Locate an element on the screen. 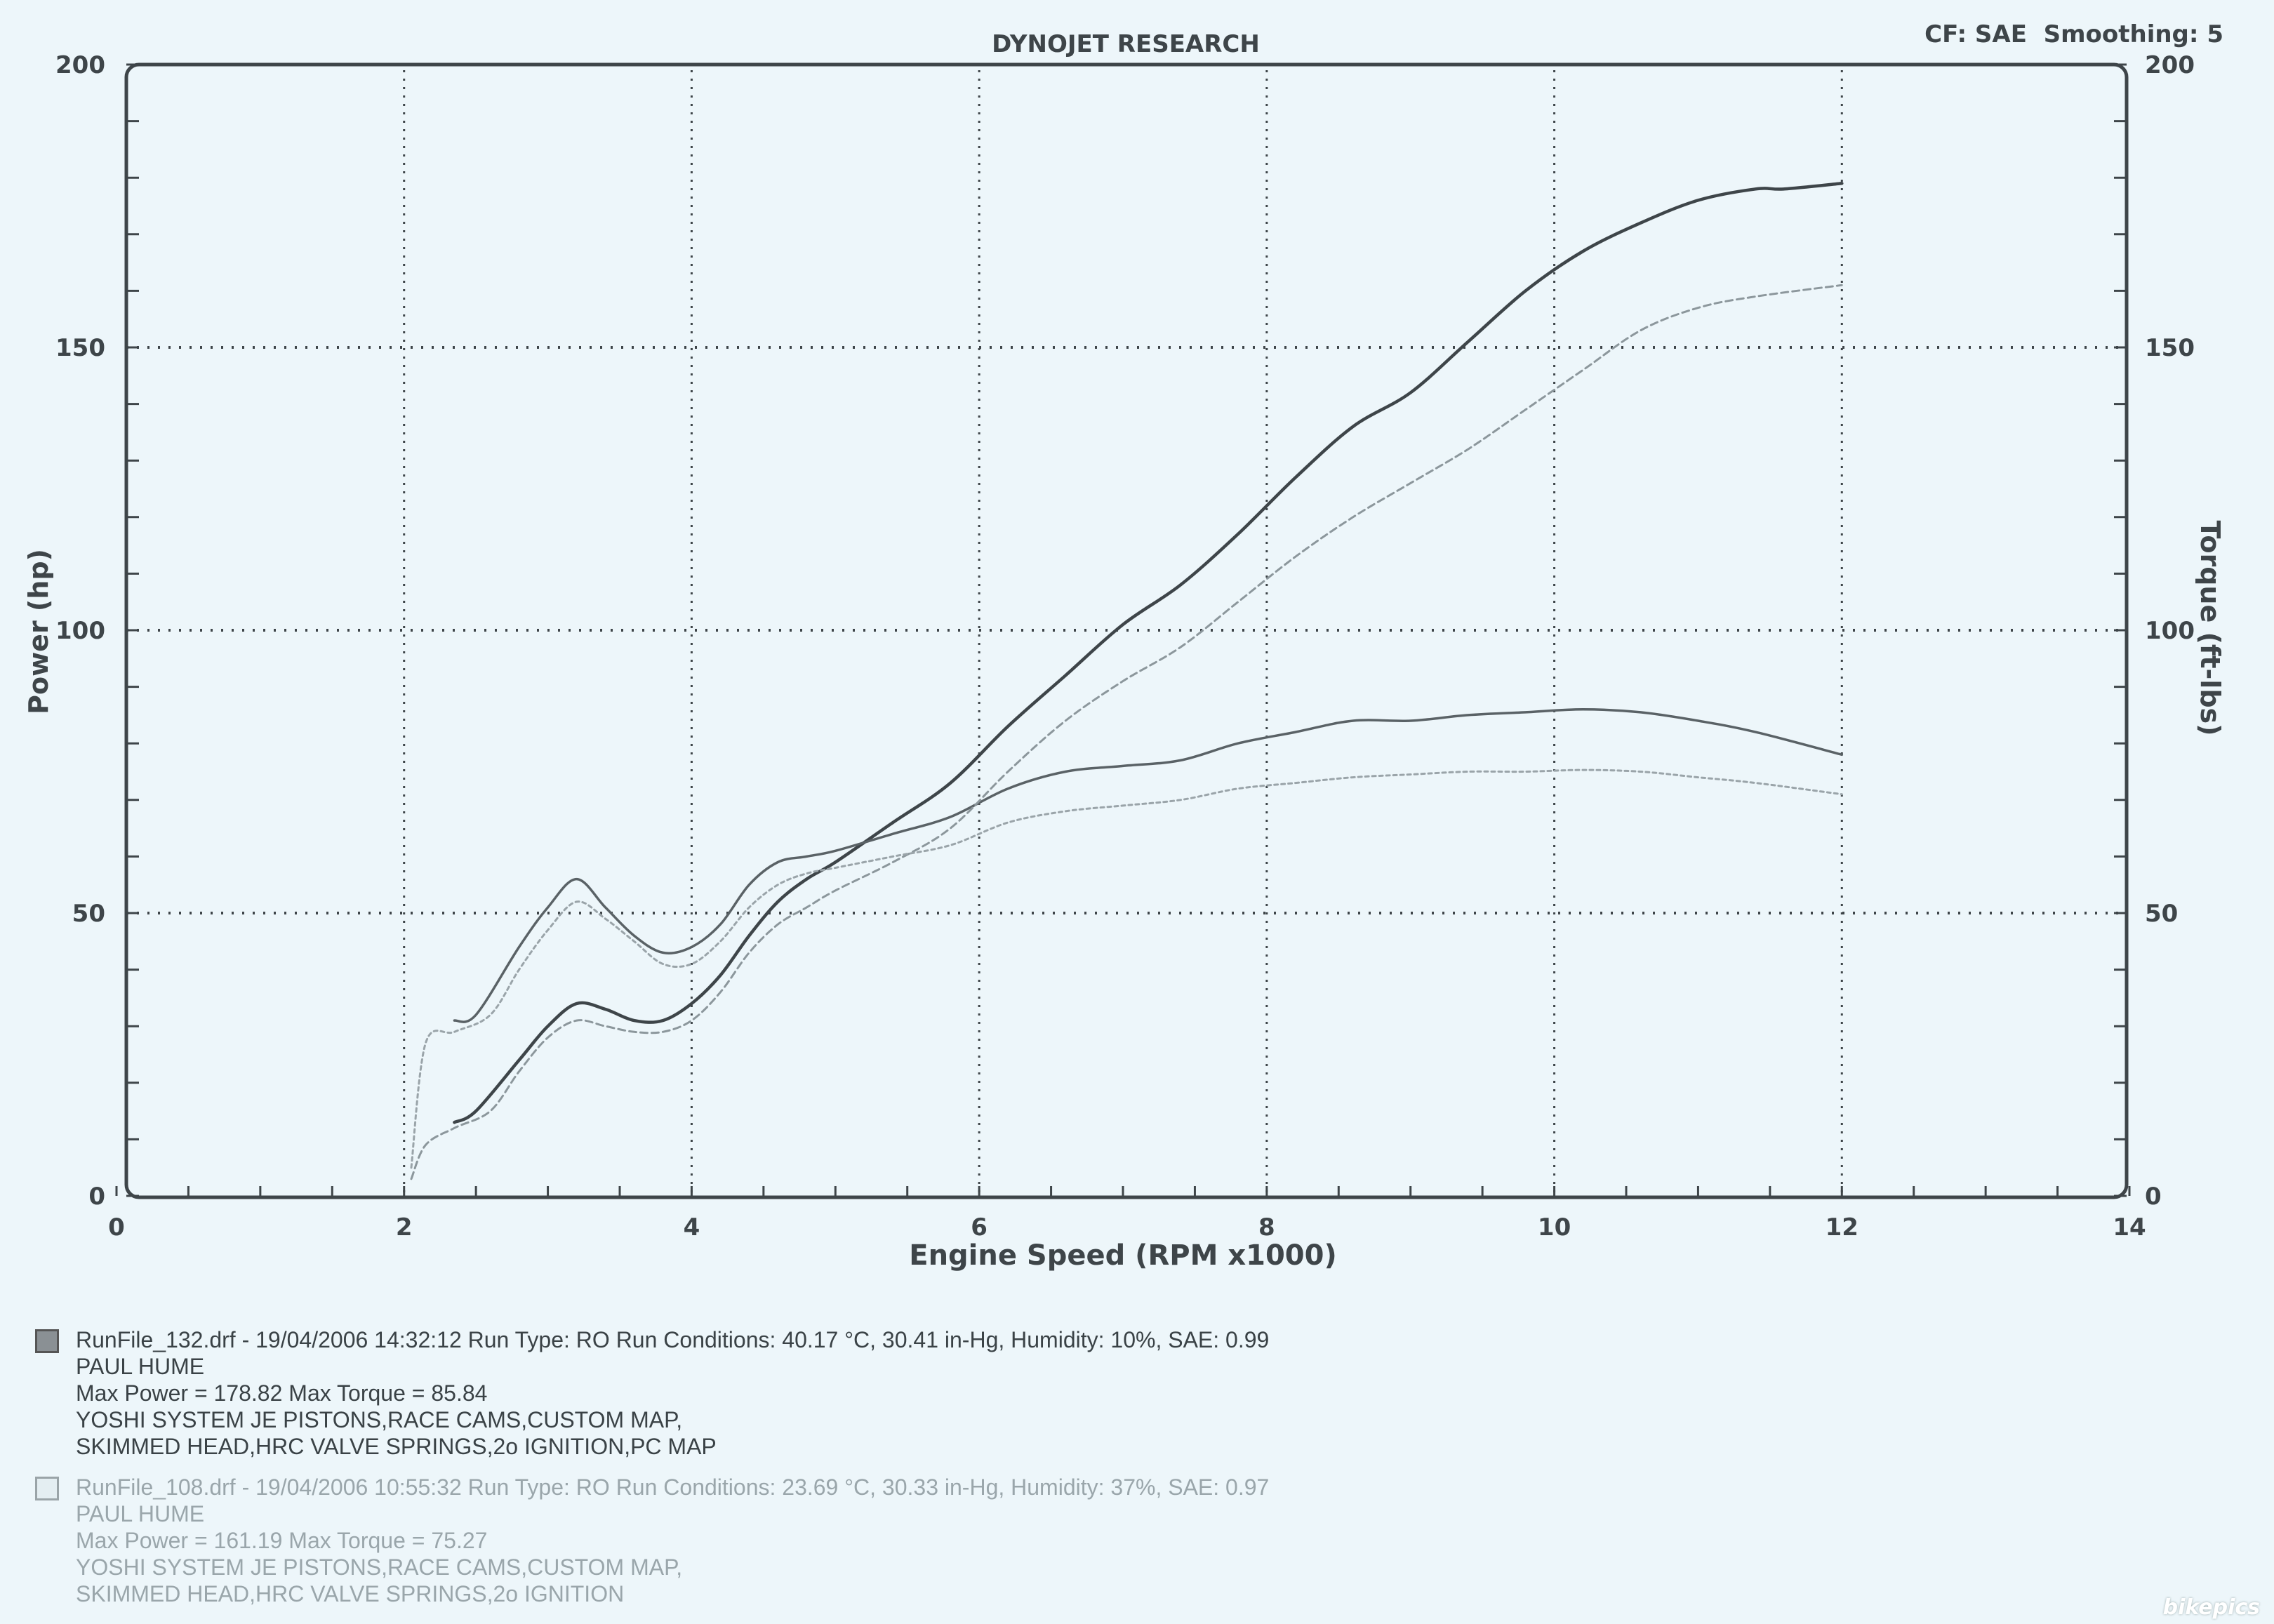 This screenshot has height=1624, width=2274. x-tick-label: 0 is located at coordinates (116, 1227).